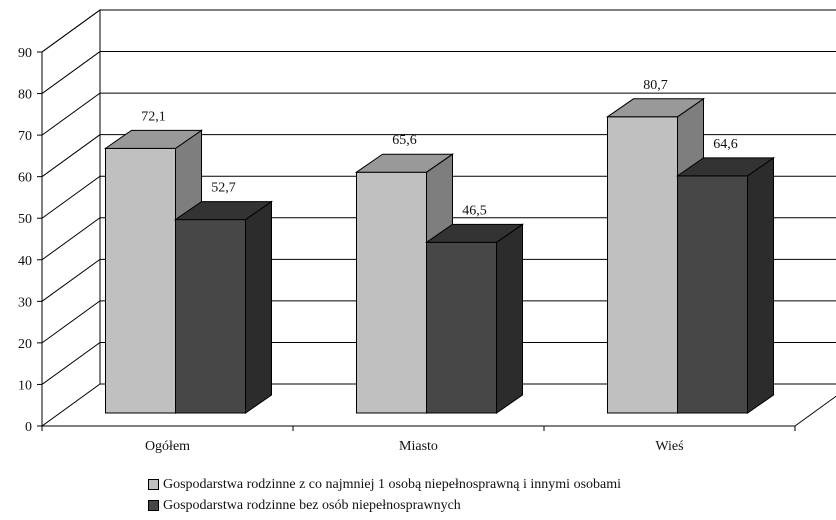  Describe the element at coordinates (25, 344) in the screenshot. I see `y-tick-label: 20` at that location.